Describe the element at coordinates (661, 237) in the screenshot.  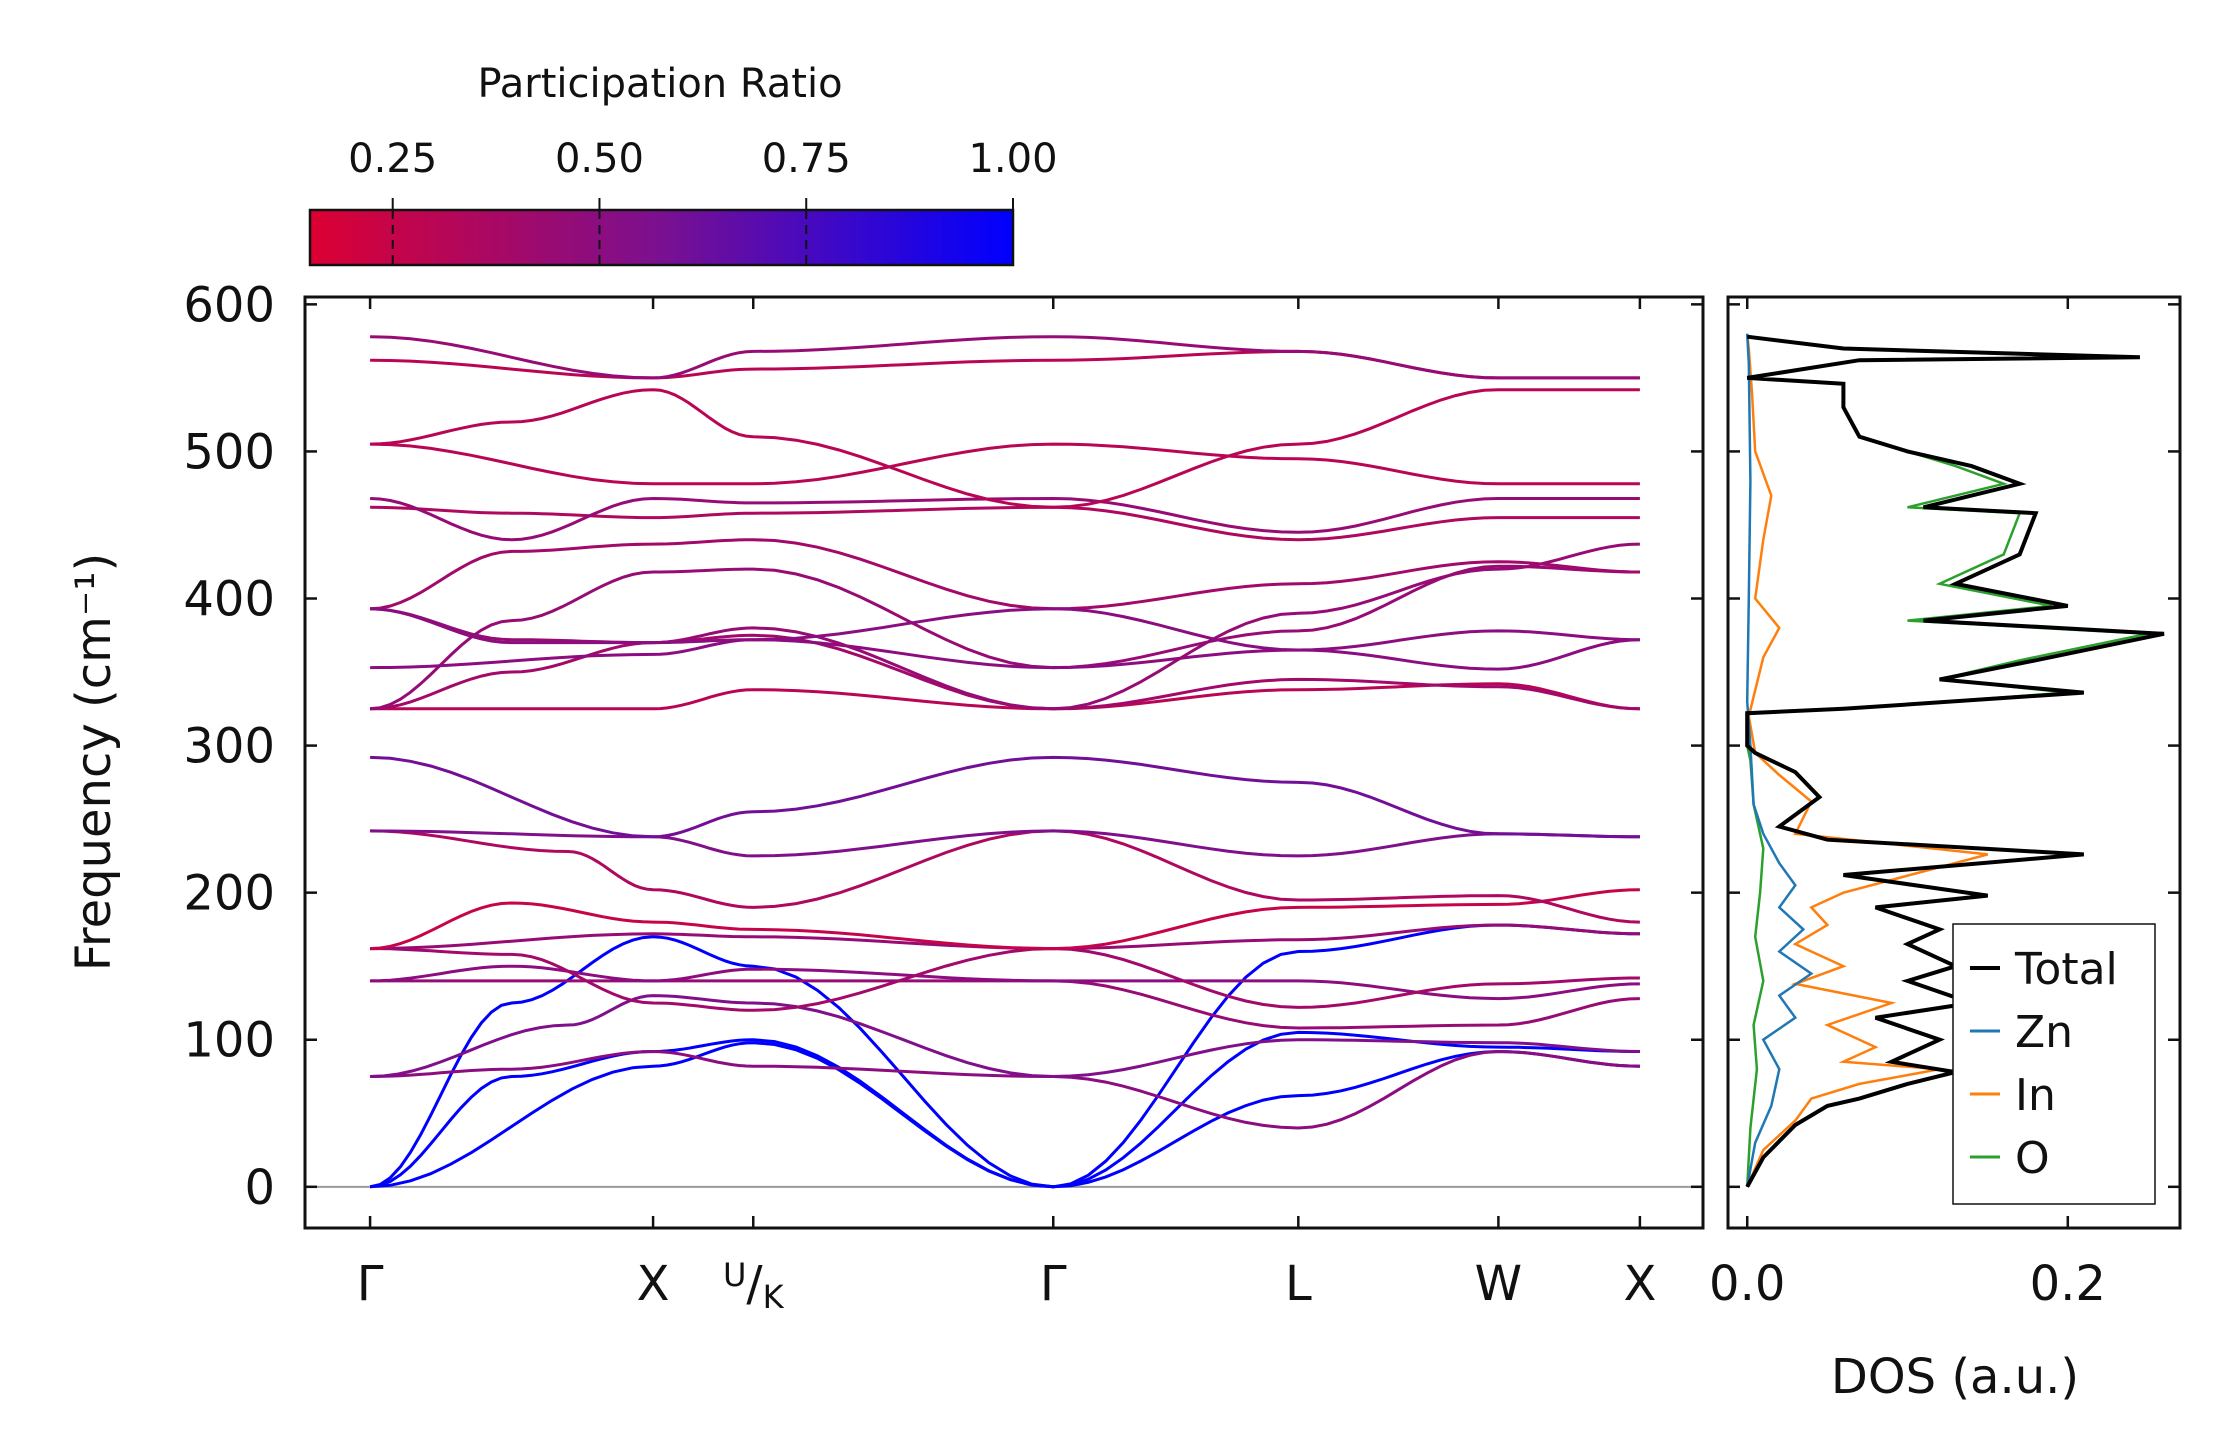
I see `colorbar-gradient` at that location.